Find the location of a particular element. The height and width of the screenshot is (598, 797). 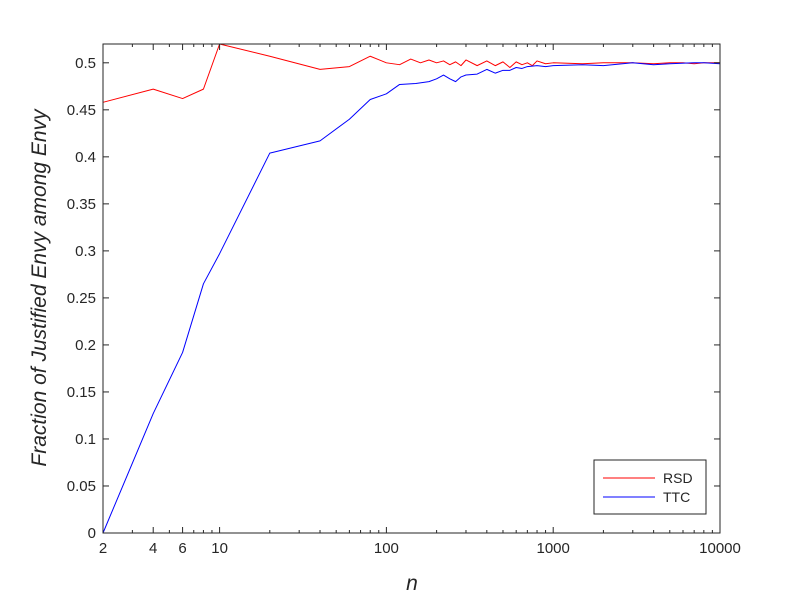

y-axis-label: Fraction of Justified Envy among Envy is located at coordinates (39, 287).